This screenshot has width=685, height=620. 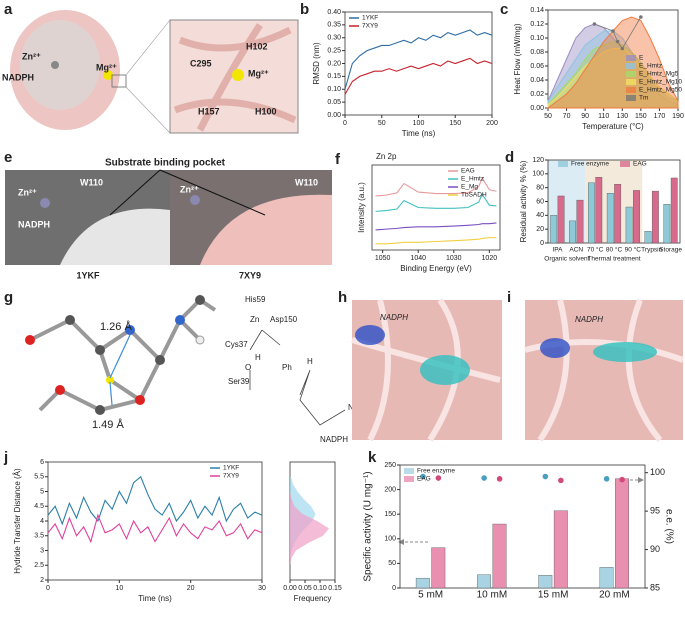 What do you see at coordinates (660, 116) in the screenshot?
I see `x-tick-label: 170` at bounding box center [660, 116].